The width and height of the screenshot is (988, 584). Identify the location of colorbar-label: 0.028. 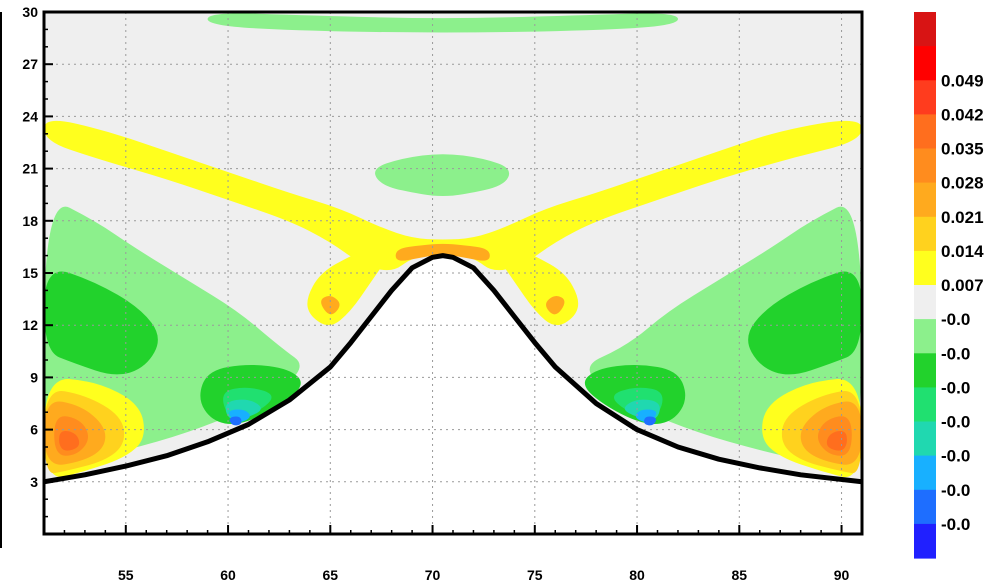
(962, 183).